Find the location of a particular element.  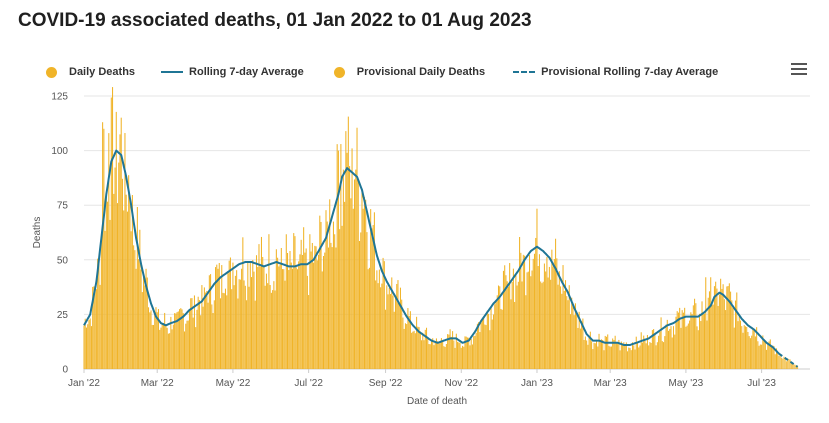

hamburger-menu-icon is located at coordinates (799, 71).